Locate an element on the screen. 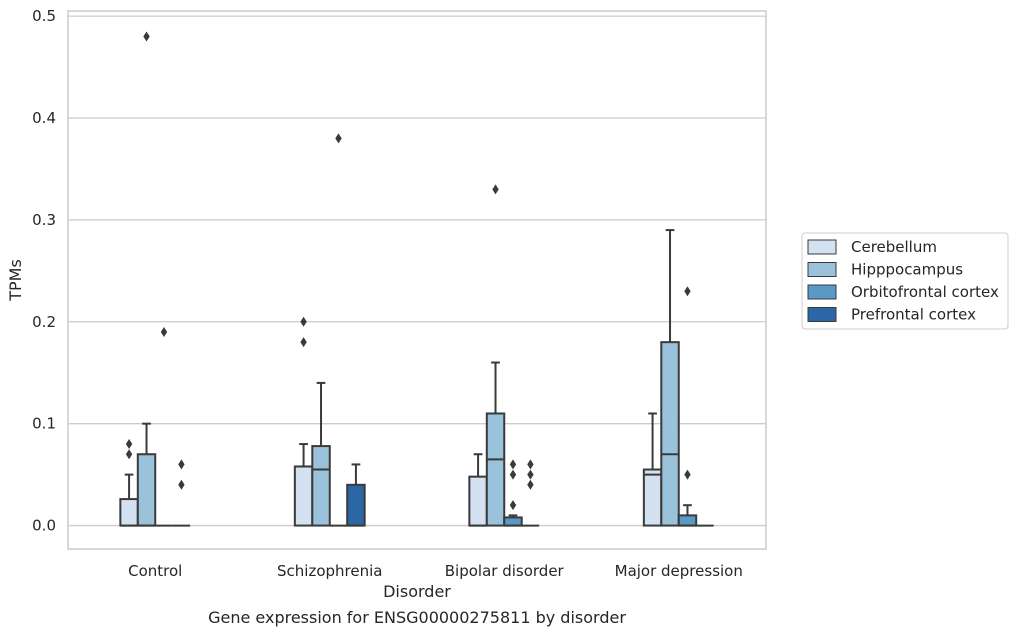 The height and width of the screenshot is (636, 1018). y-tick-label: 0.0 is located at coordinates (44, 526).